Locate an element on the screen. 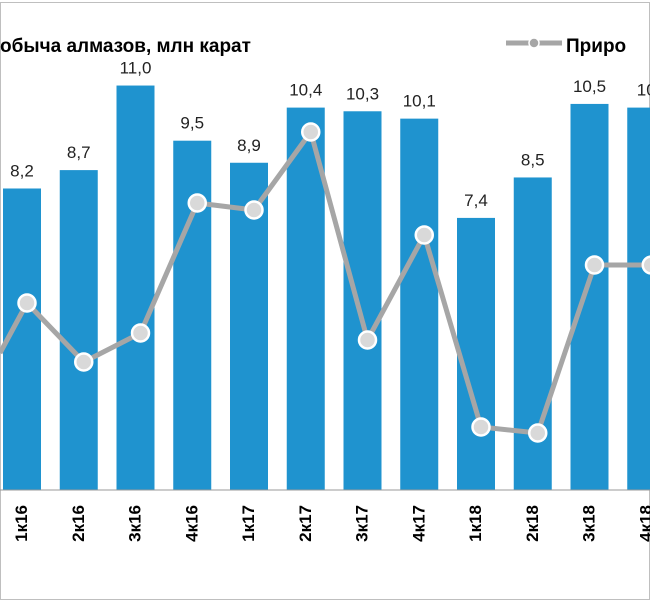 The image size is (650, 600). bar-value-label-1к18: 7,4 is located at coordinates (476, 200).